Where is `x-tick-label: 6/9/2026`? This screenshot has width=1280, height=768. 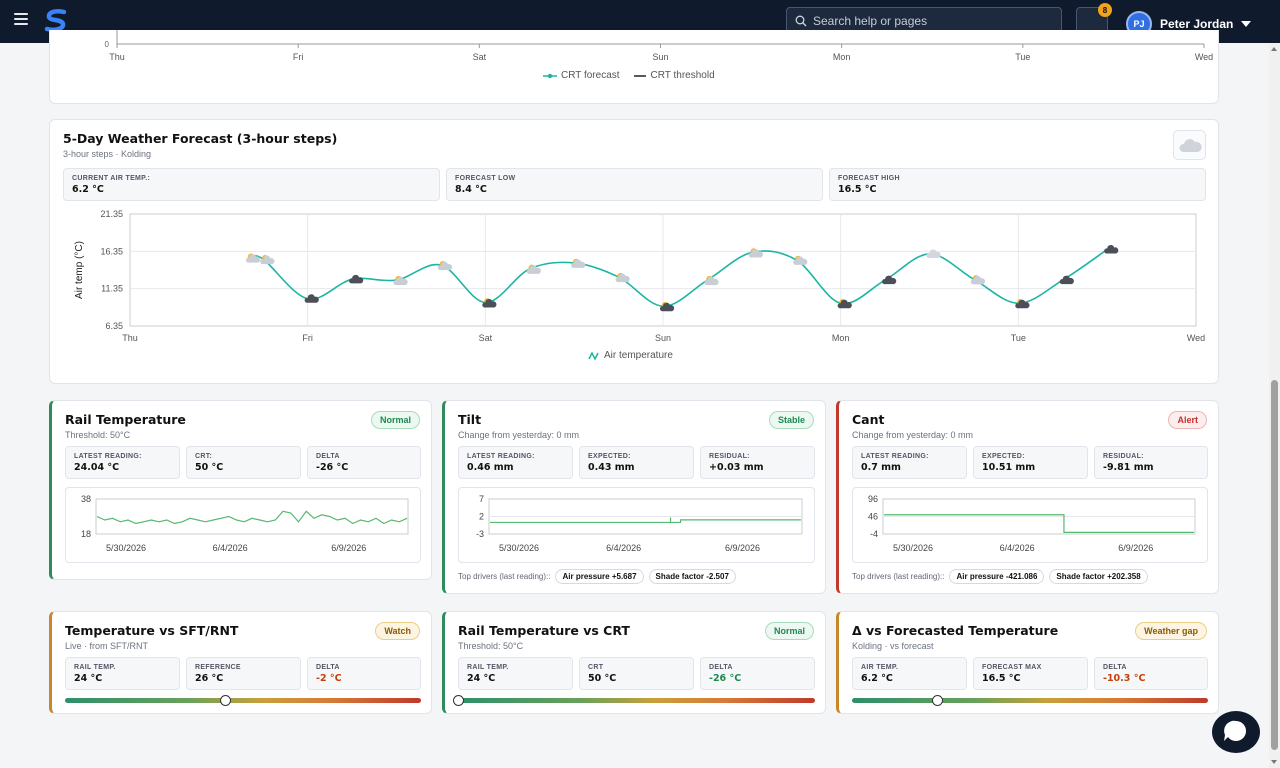 x-tick-label: 6/9/2026 is located at coordinates (742, 548).